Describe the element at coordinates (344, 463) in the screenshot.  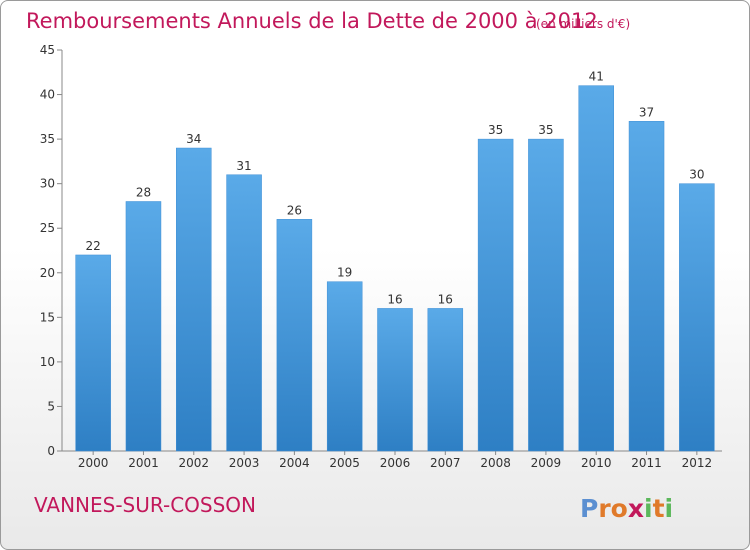
I see `x-tick-label-2005: 2005` at that location.